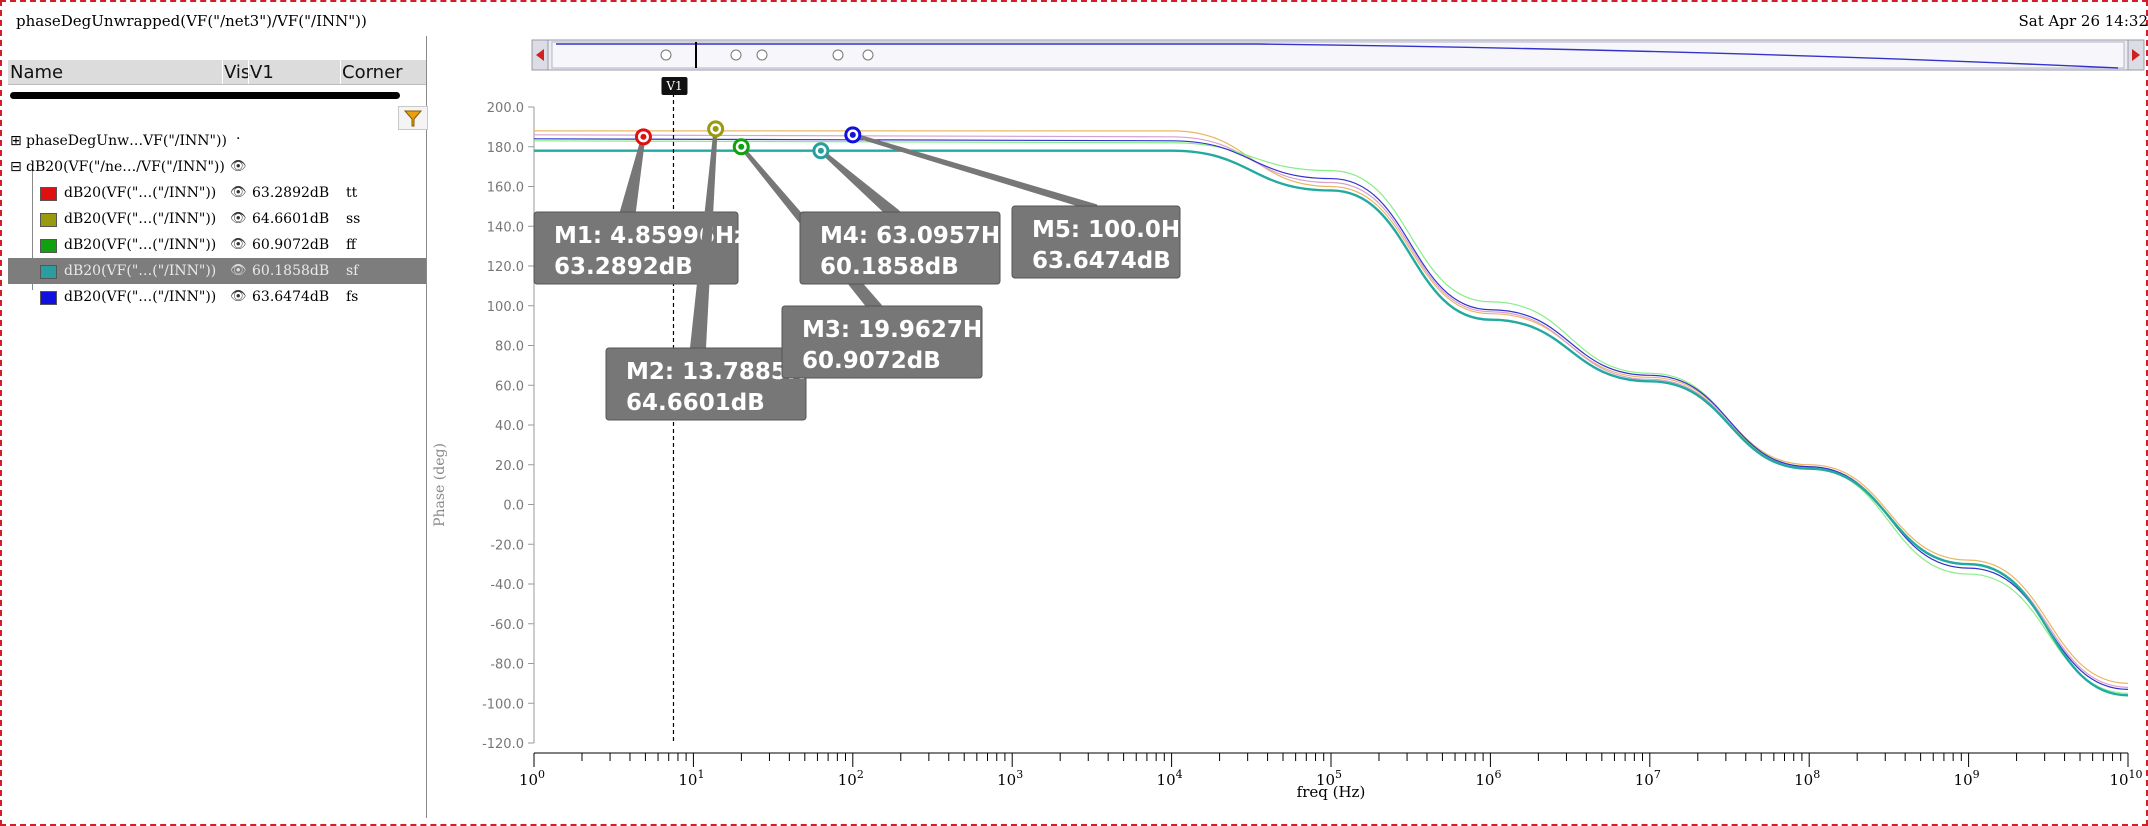  Describe the element at coordinates (509, 466) in the screenshot. I see `y-tick-label: 20.0` at that location.